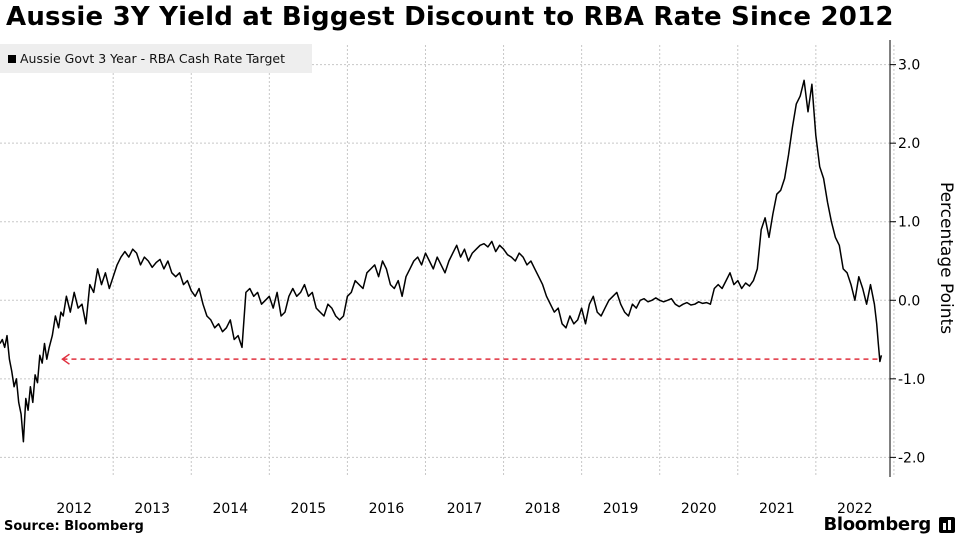  Describe the element at coordinates (74, 509) in the screenshot. I see `x-tick-label: 2012` at that location.